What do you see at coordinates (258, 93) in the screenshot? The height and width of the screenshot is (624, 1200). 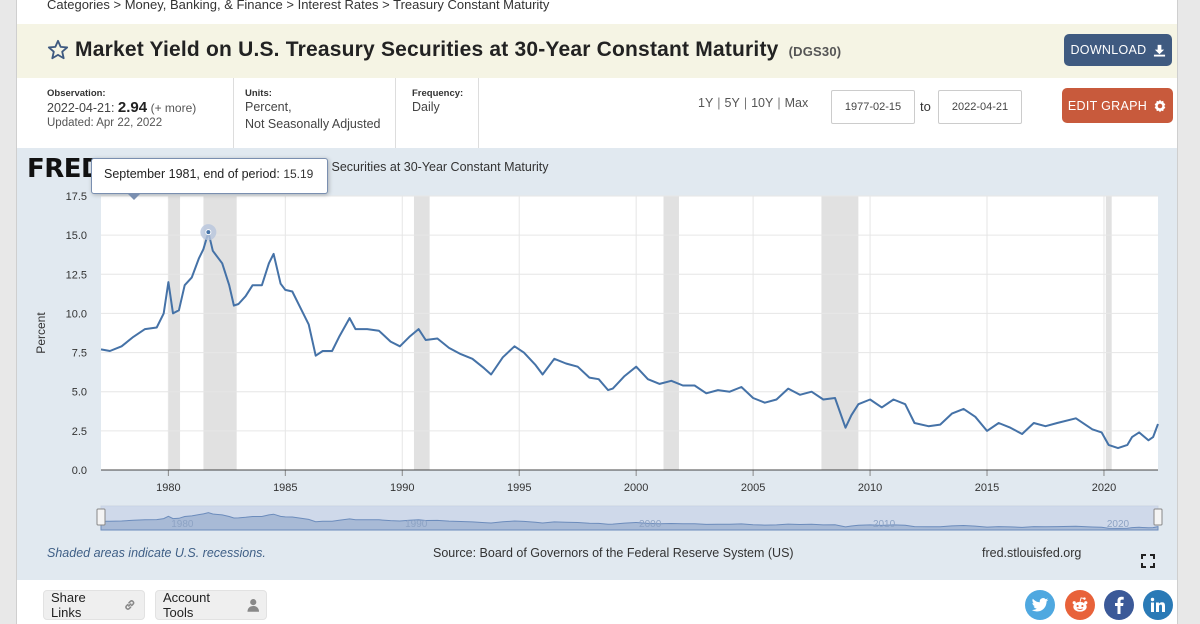 I see `units-label: Units:` at bounding box center [258, 93].